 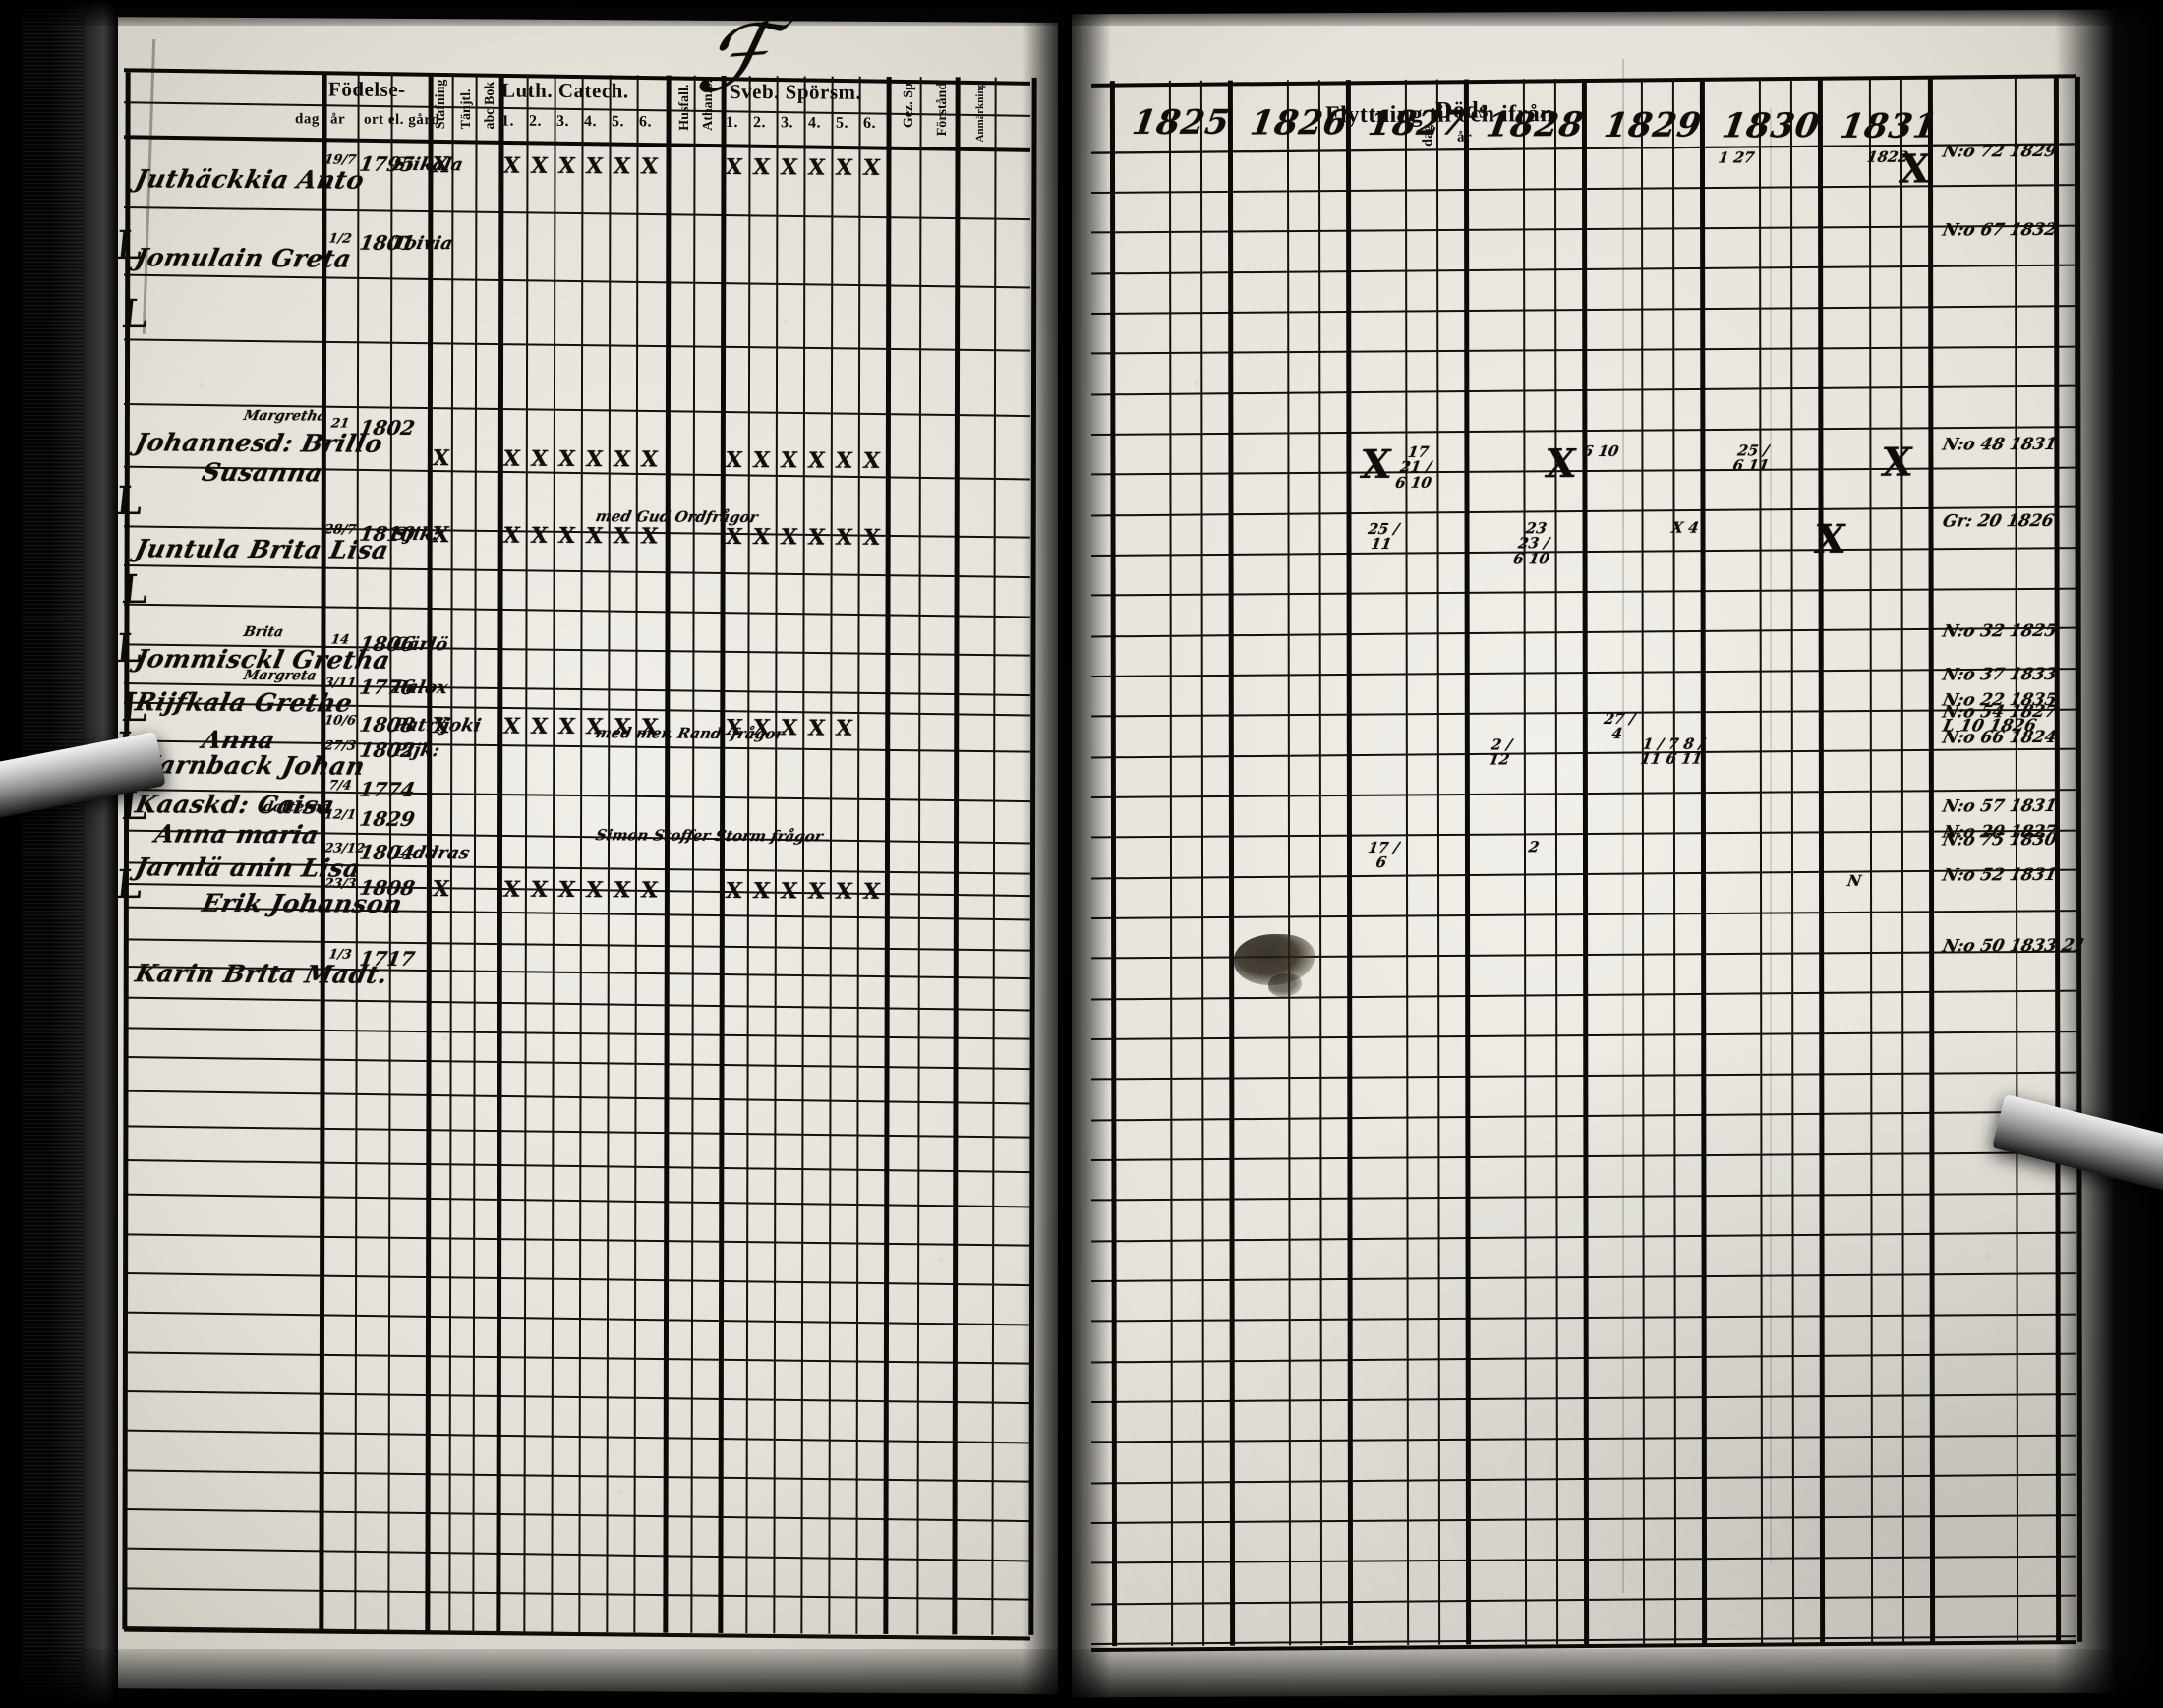 What do you see at coordinates (842, 123) in the screenshot?
I see `header-sveb-5: 5.` at bounding box center [842, 123].